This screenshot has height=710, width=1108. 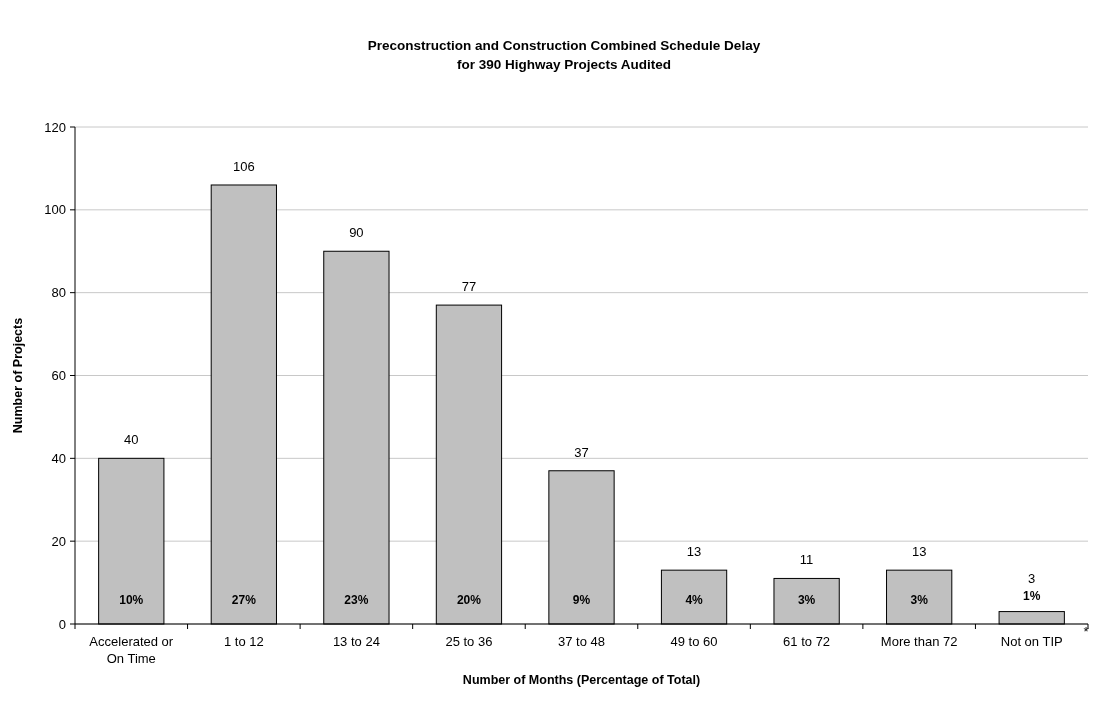 What do you see at coordinates (469, 287) in the screenshot?
I see `data-label: 77` at bounding box center [469, 287].